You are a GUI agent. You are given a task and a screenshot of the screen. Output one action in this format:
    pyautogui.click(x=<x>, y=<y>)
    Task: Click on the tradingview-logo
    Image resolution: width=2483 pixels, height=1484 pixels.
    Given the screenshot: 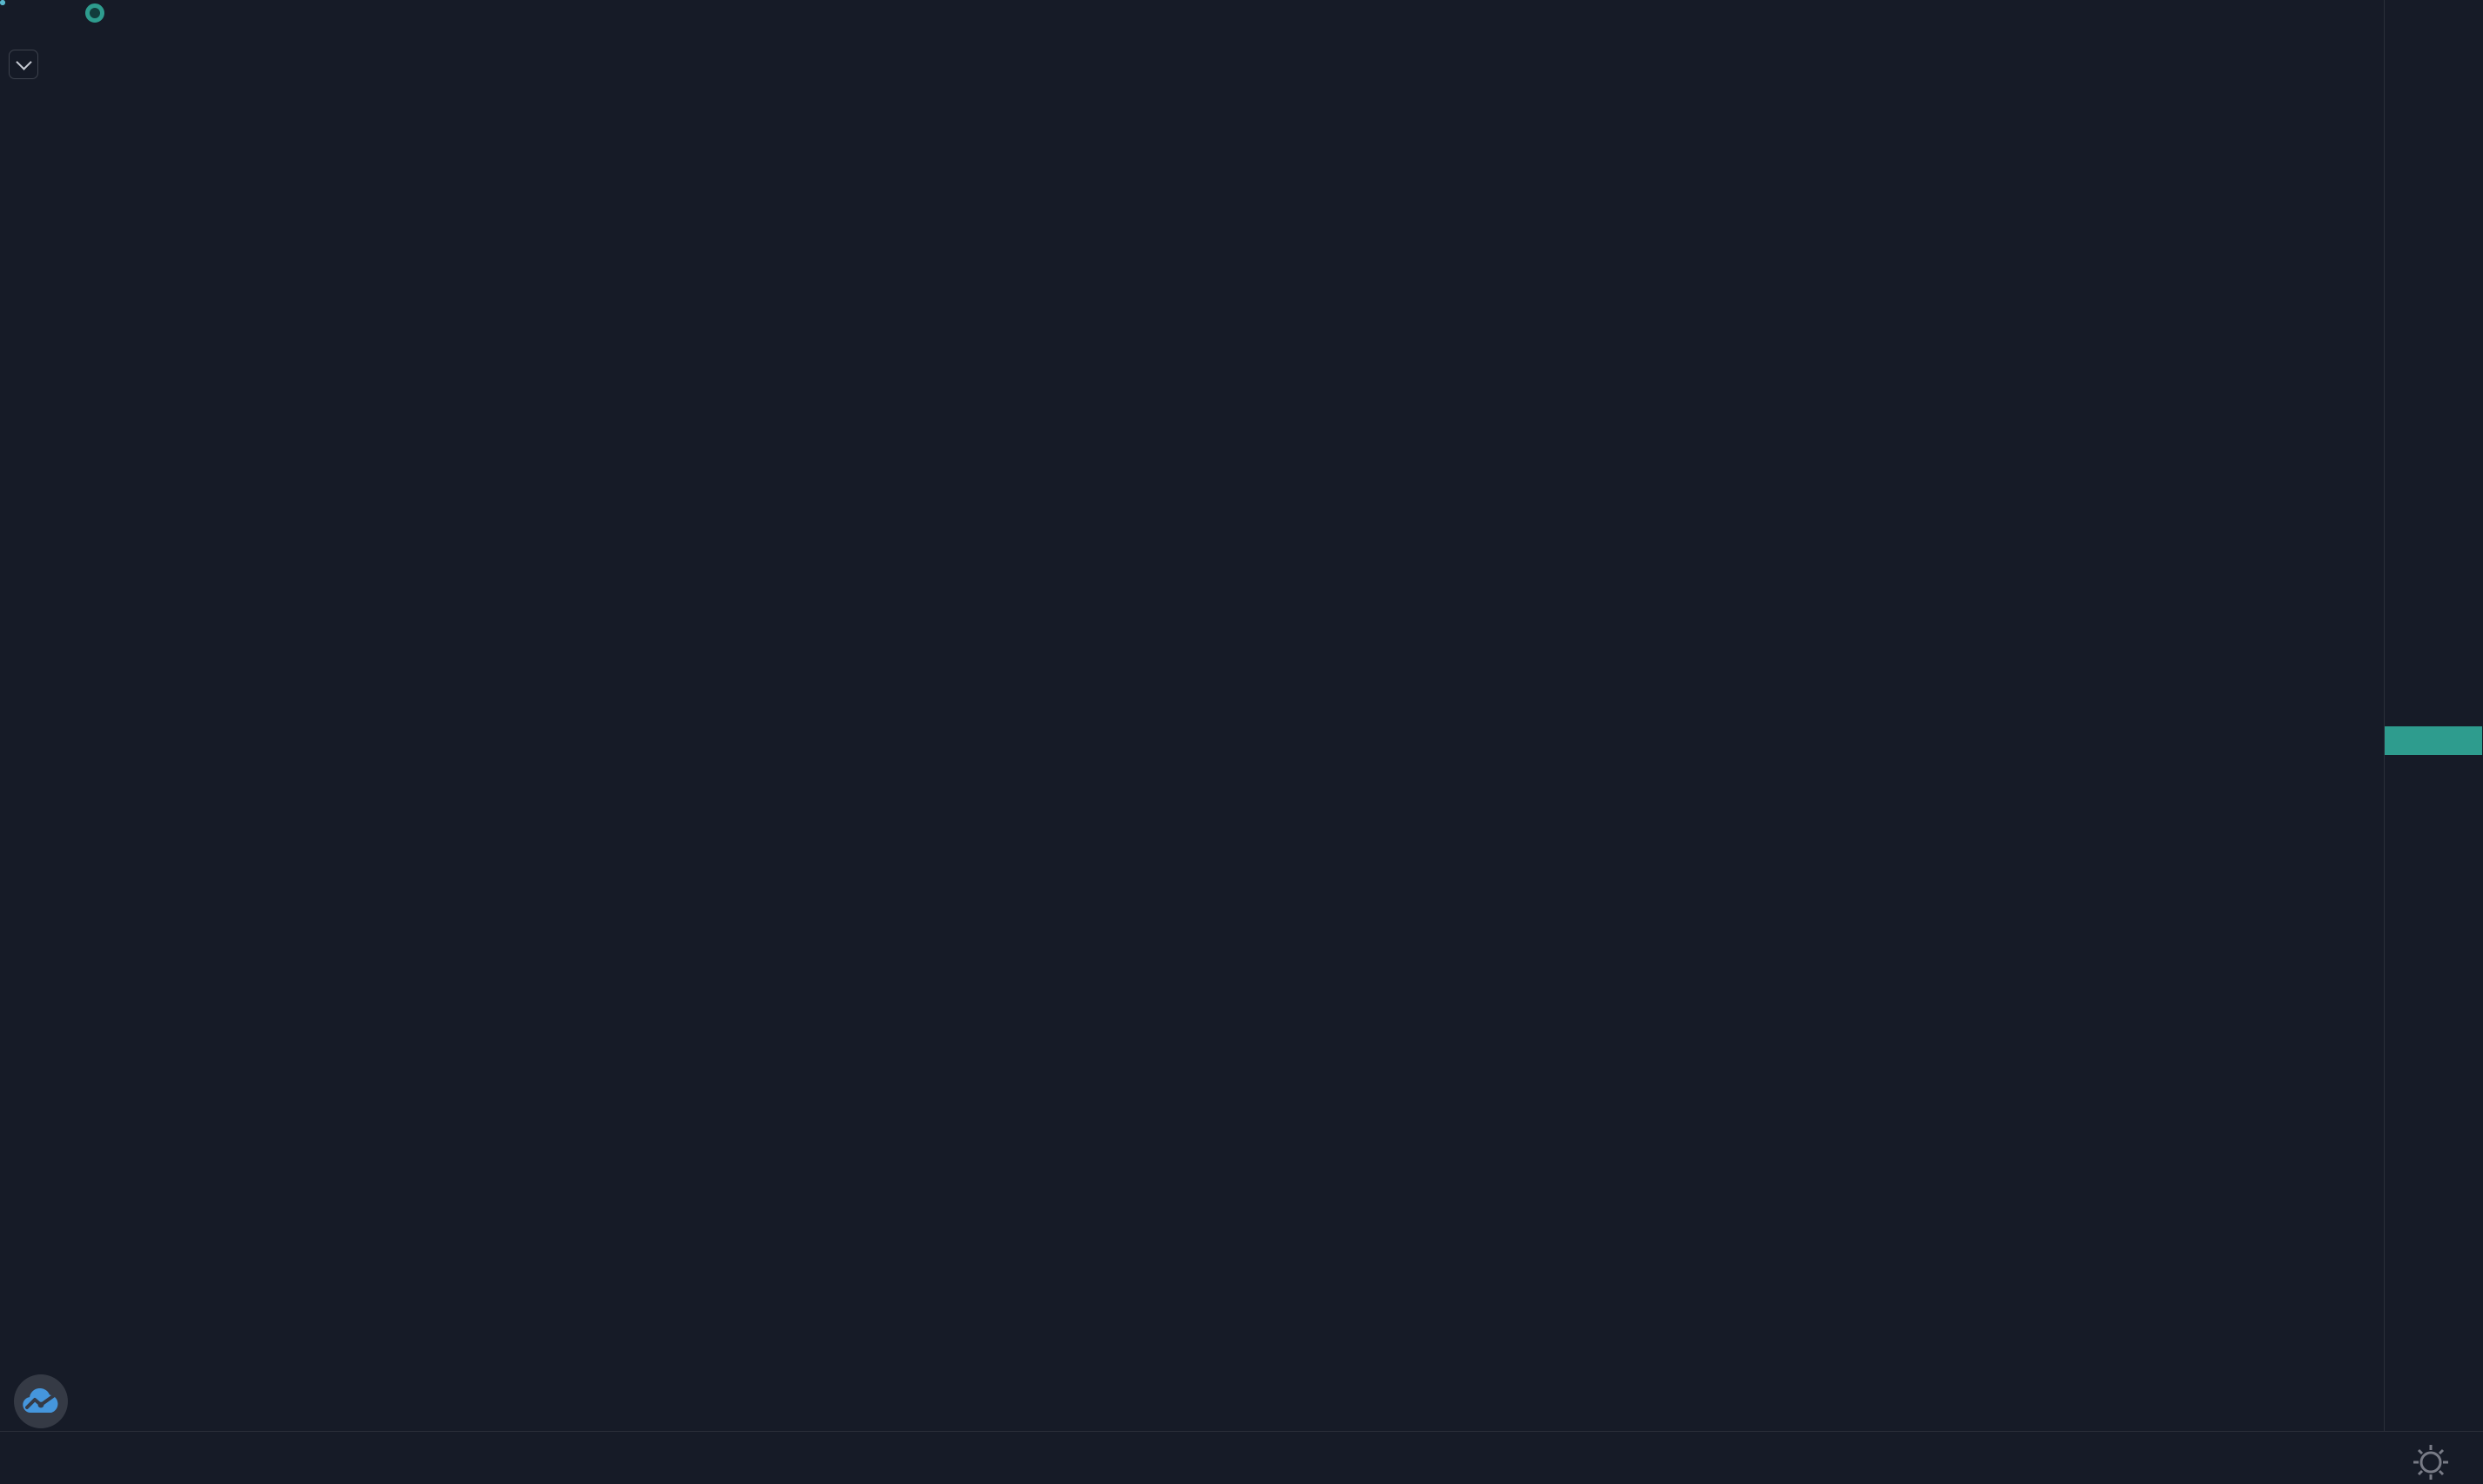 What is the action you would take?
    pyautogui.click(x=41, y=1401)
    